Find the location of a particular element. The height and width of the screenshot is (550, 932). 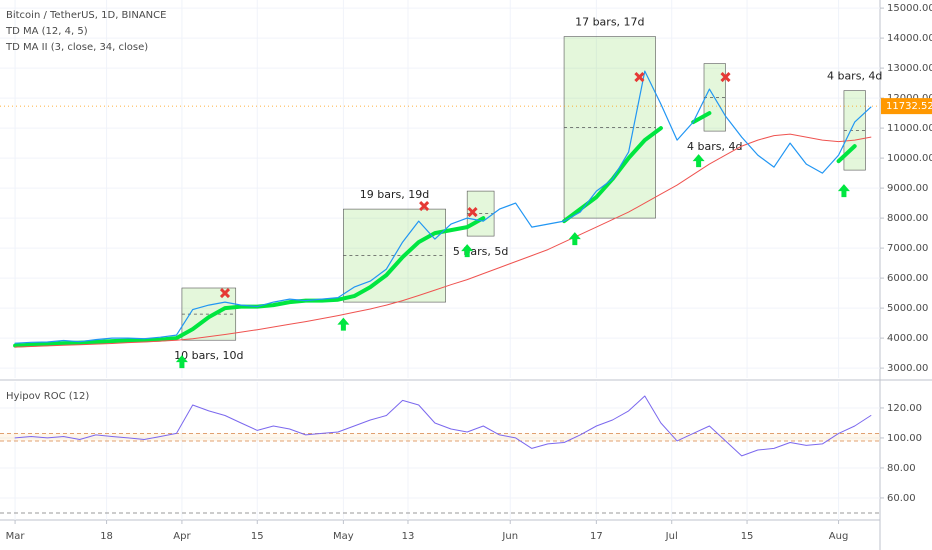

x-tick-label: Apr is located at coordinates (182, 536).